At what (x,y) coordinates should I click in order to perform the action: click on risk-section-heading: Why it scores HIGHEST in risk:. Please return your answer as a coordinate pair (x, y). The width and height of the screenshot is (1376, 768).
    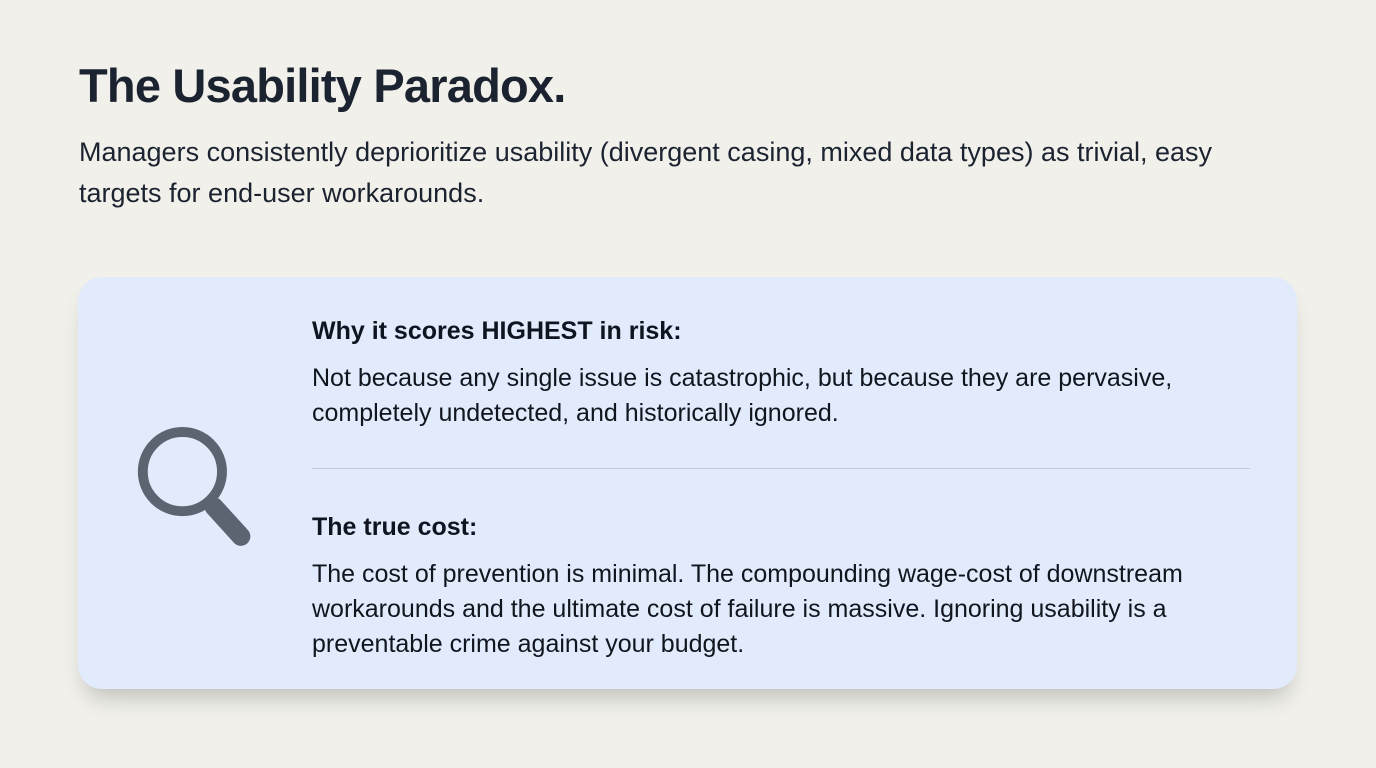
    Looking at the image, I should click on (497, 331).